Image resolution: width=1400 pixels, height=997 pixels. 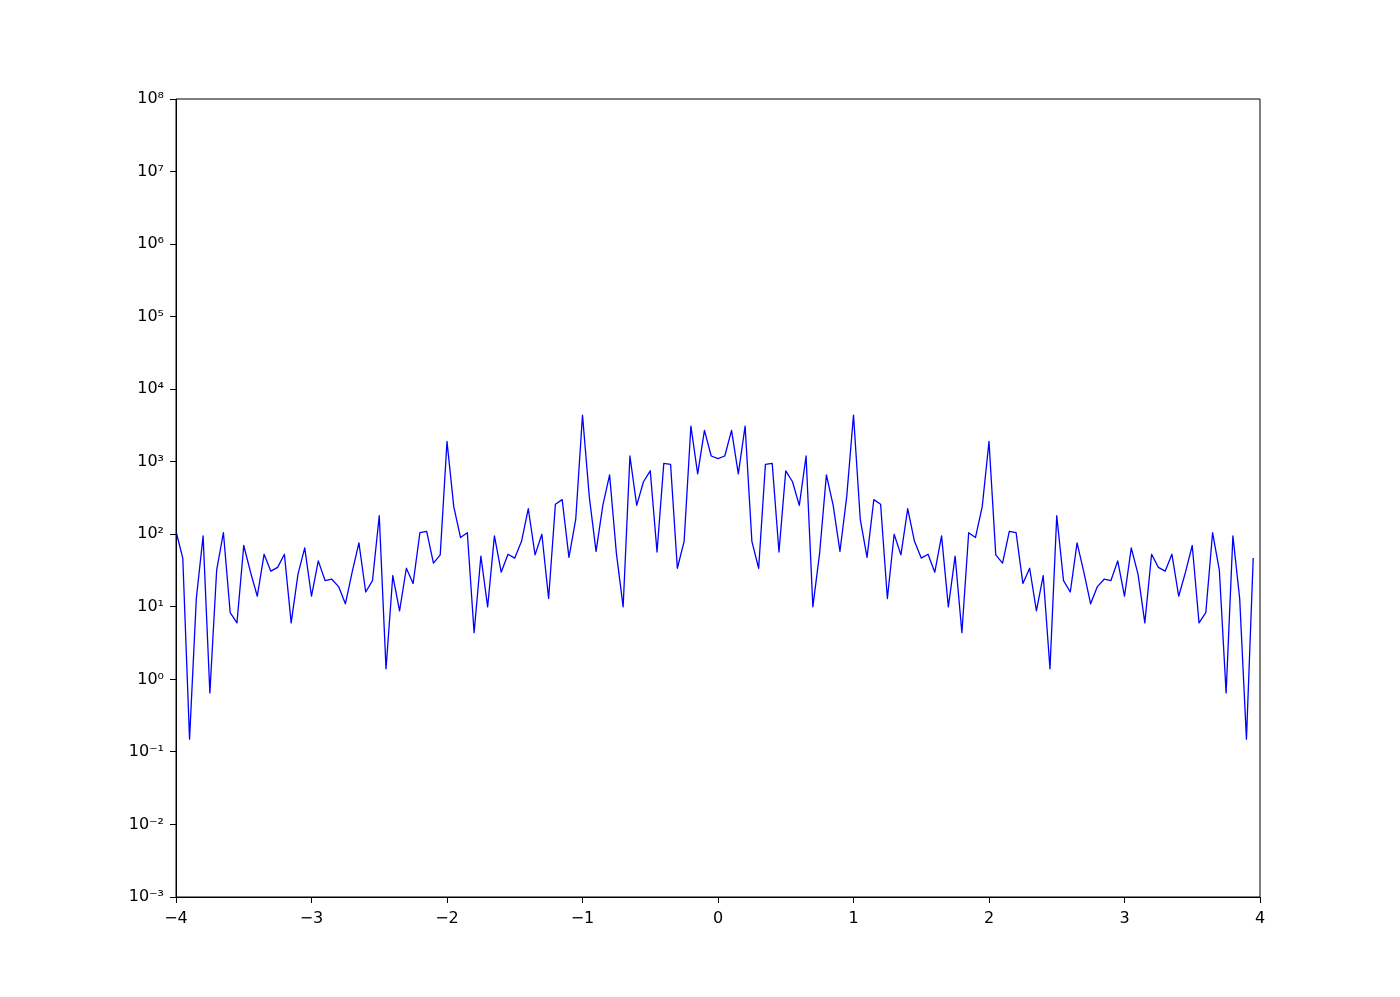 What do you see at coordinates (150, 243) in the screenshot?
I see `y-tick-label: 10⁶` at bounding box center [150, 243].